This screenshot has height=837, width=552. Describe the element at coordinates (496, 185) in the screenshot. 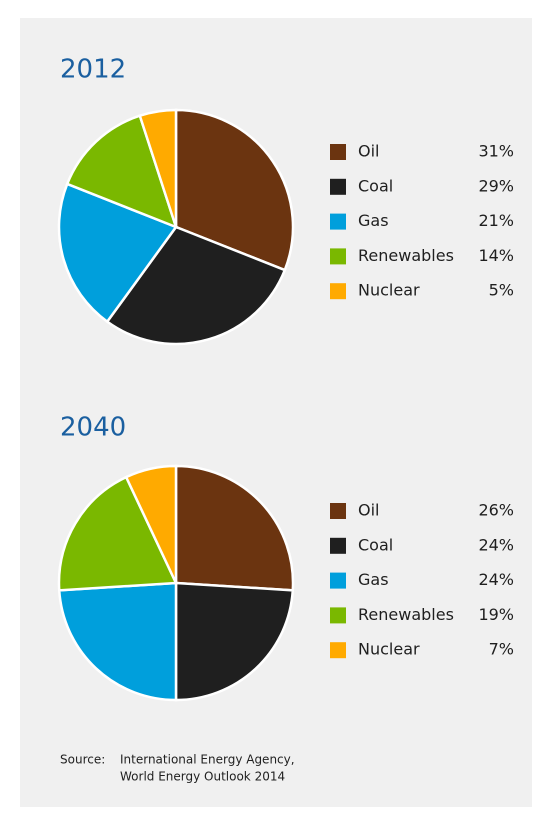

I see `legend-value: 29%` at that location.